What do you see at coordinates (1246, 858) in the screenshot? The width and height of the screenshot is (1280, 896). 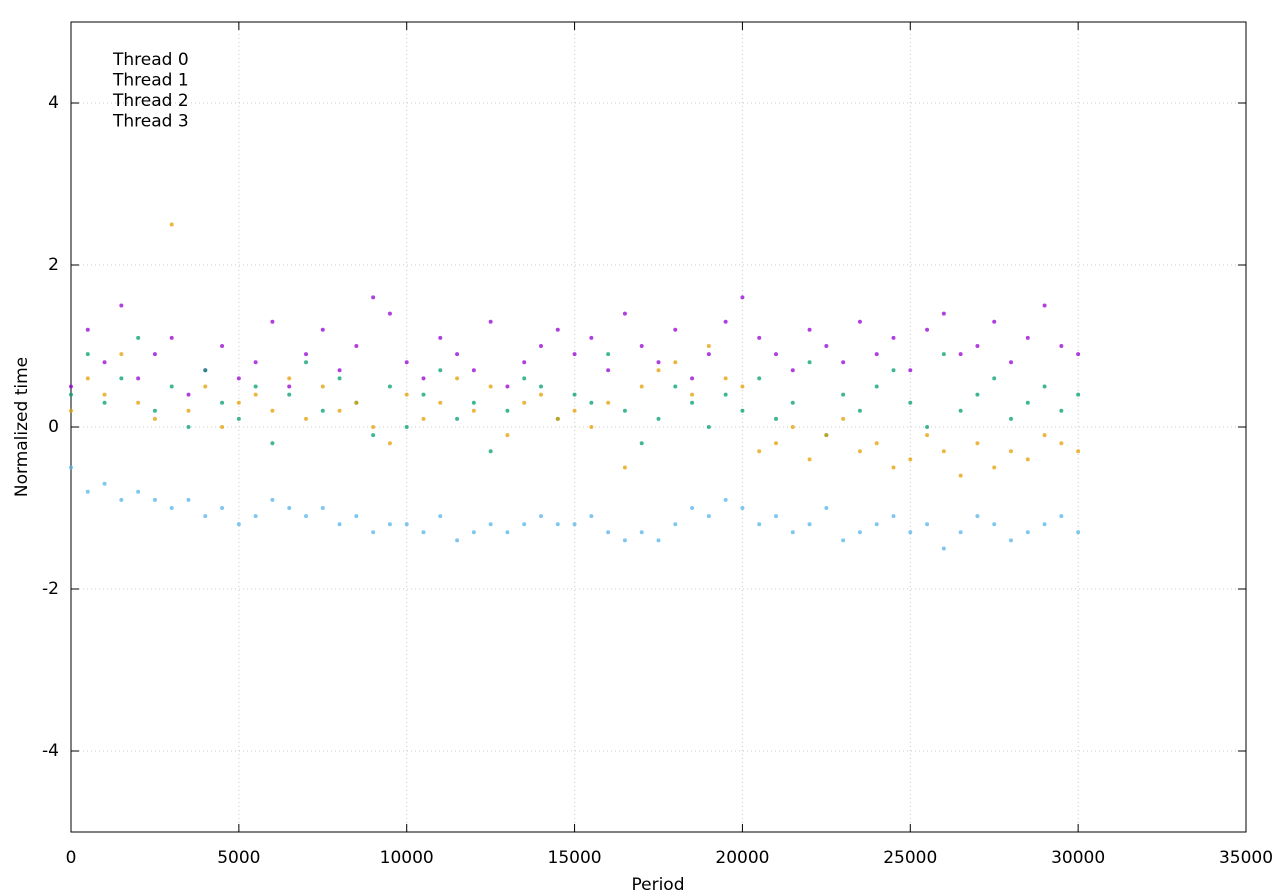 I see `x-tick-label: 35000` at bounding box center [1246, 858].